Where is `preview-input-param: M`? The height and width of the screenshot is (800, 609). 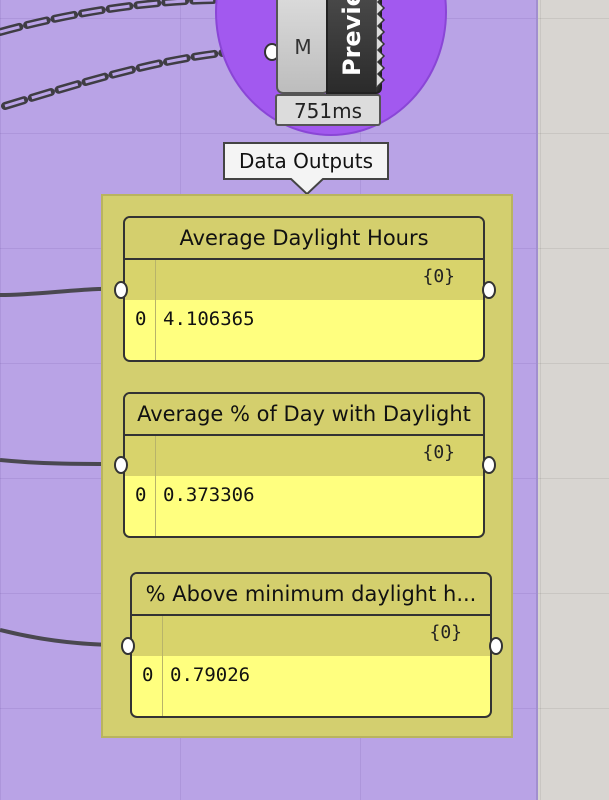 preview-input-param: M is located at coordinates (303, 47).